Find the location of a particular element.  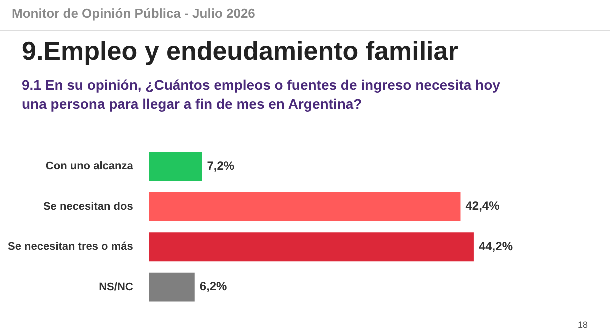

chart-title: 9.Empleo y endeudamiento familiar is located at coordinates (240, 51).